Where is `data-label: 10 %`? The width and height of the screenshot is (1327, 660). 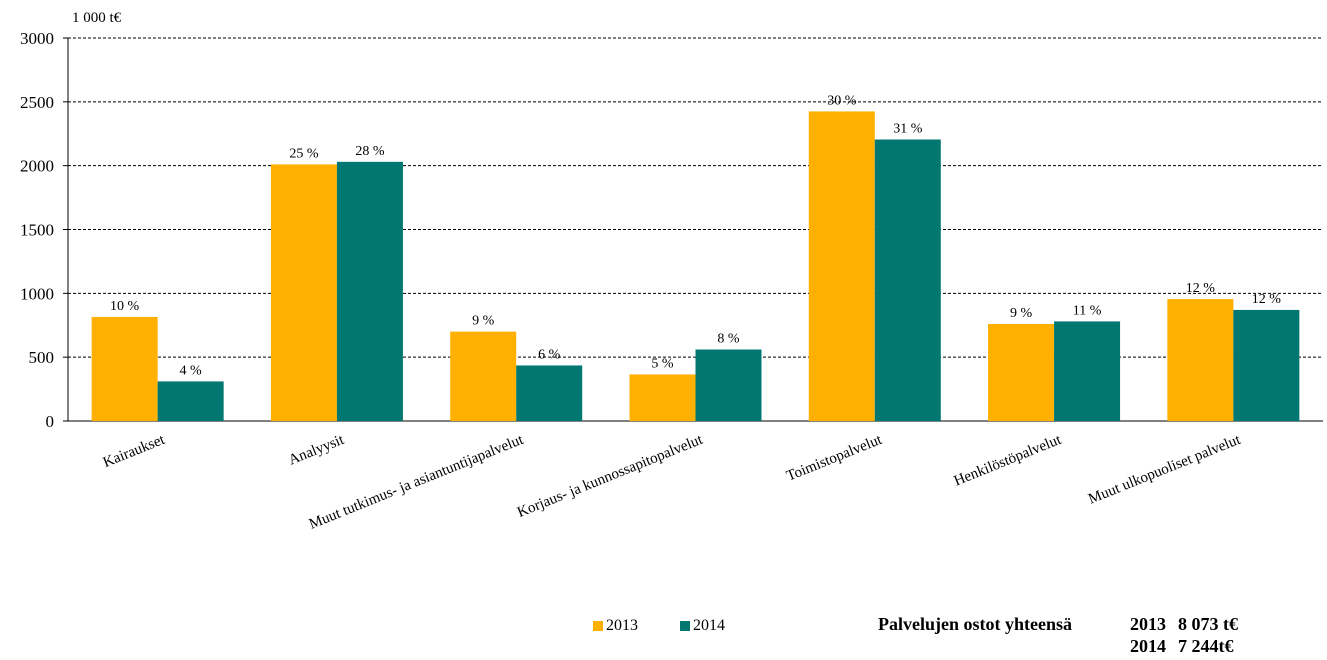 data-label: 10 % is located at coordinates (125, 306).